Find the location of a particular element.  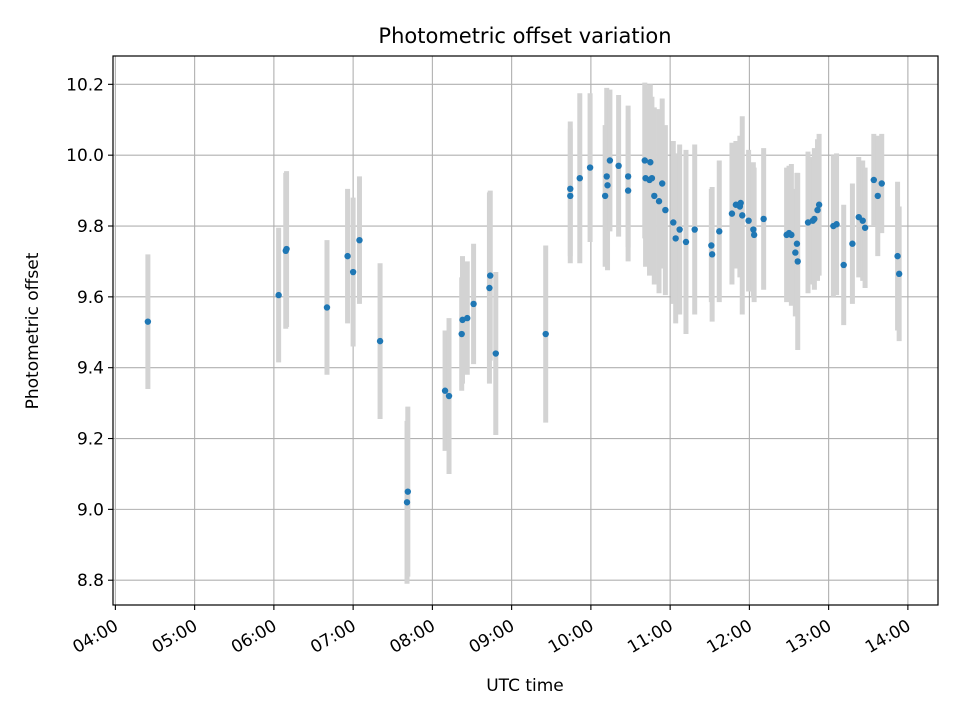

y-tick-label: 9.8 is located at coordinates (90, 227).